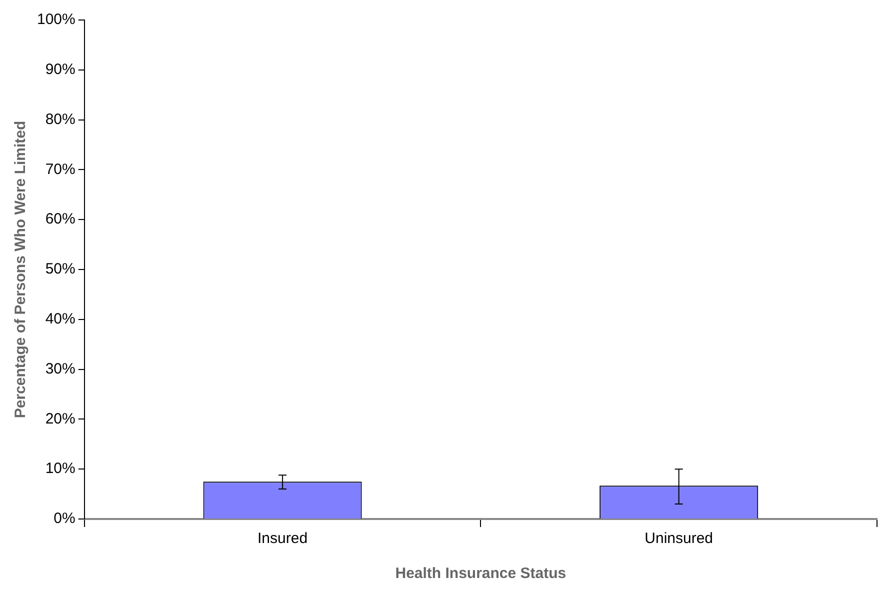 The width and height of the screenshot is (895, 595). I want to click on x-axis-title: Health Insurance Status, so click(480, 573).